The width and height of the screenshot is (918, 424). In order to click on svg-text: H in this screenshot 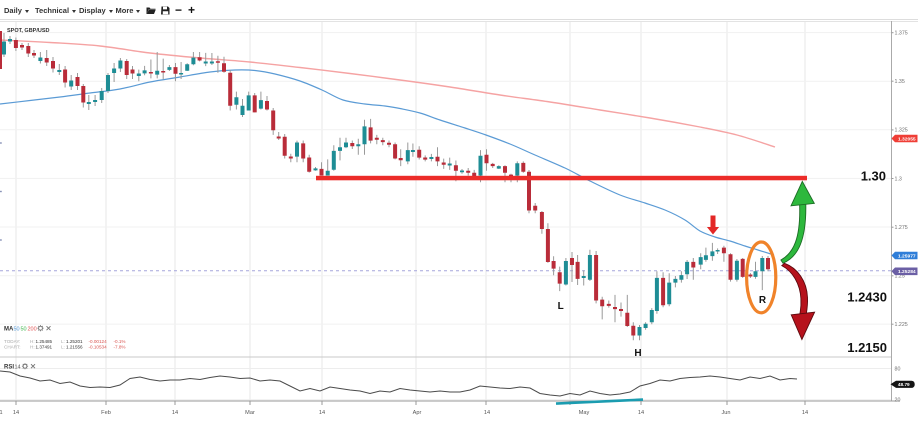, I will do `click(637, 353)`.